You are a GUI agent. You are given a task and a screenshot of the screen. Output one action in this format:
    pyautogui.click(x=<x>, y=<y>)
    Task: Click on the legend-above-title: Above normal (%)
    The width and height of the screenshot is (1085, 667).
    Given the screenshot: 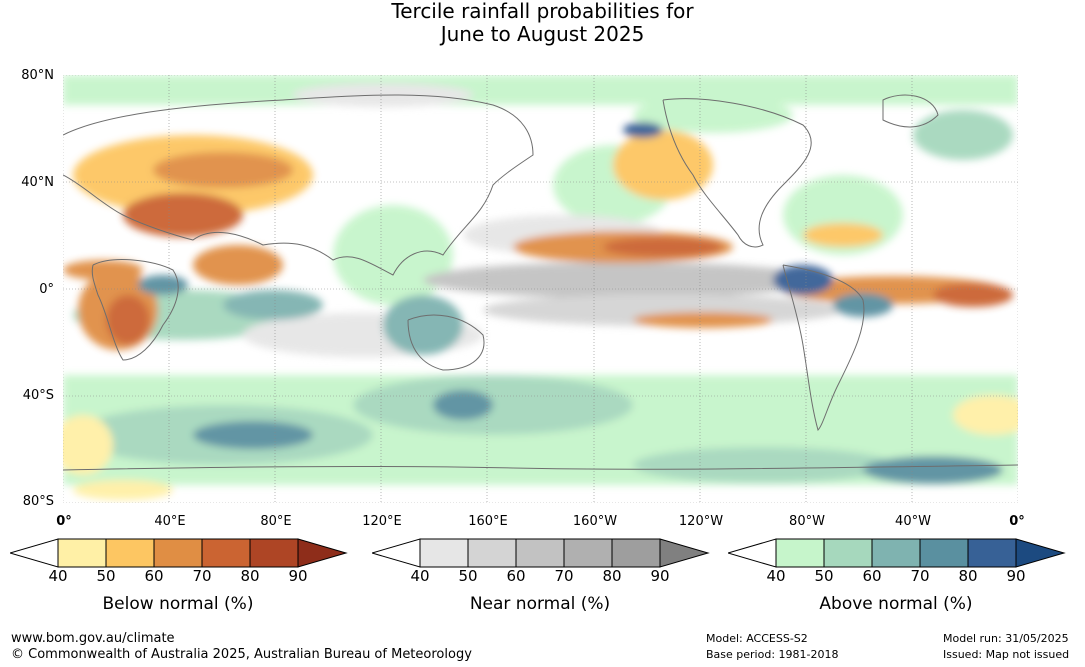 What is the action you would take?
    pyautogui.click(x=896, y=604)
    